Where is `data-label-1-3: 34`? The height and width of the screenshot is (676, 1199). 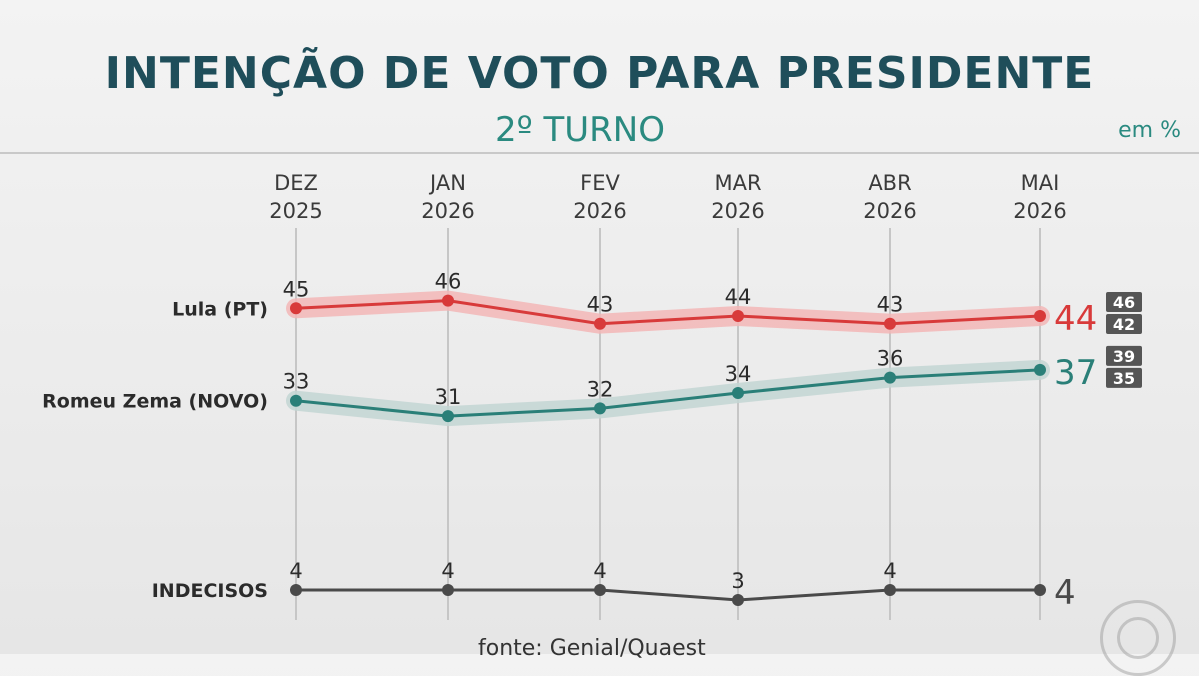 data-label-1-3: 34 is located at coordinates (738, 374).